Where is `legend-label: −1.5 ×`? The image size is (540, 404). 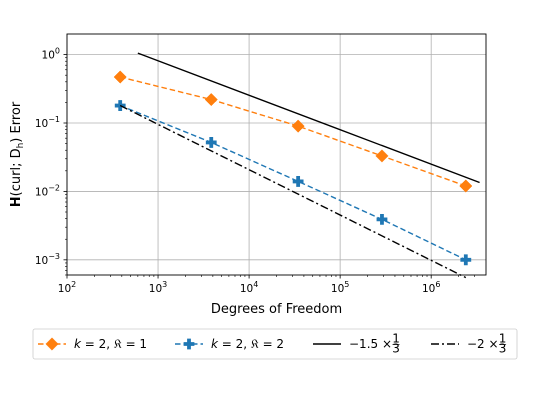
legend-label: −1.5 × is located at coordinates (370, 344).